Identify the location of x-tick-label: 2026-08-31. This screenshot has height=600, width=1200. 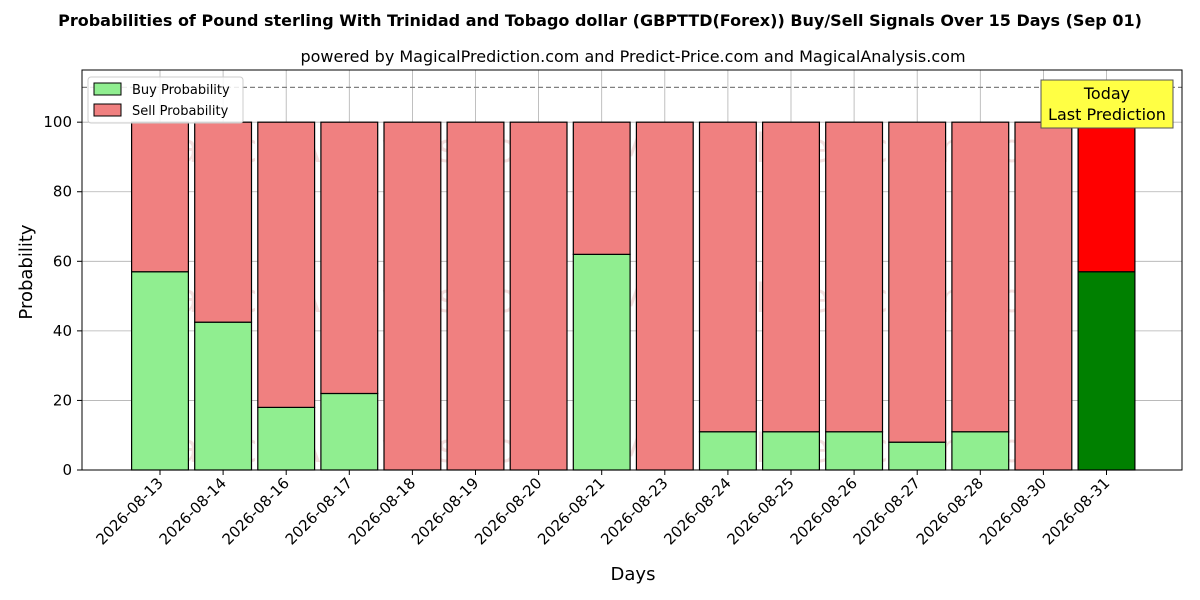
(1076, 511).